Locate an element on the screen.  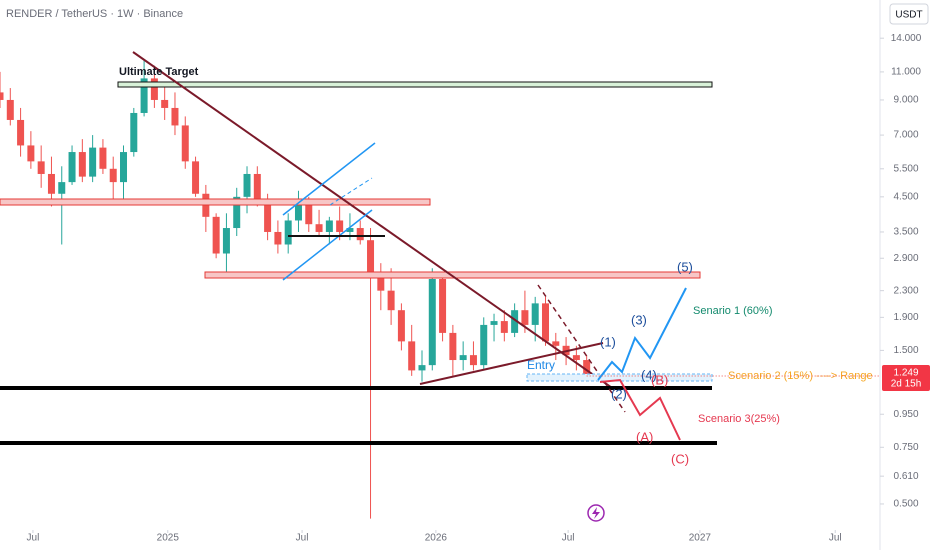
y-tick-label: 11.000 is located at coordinates (906, 72).